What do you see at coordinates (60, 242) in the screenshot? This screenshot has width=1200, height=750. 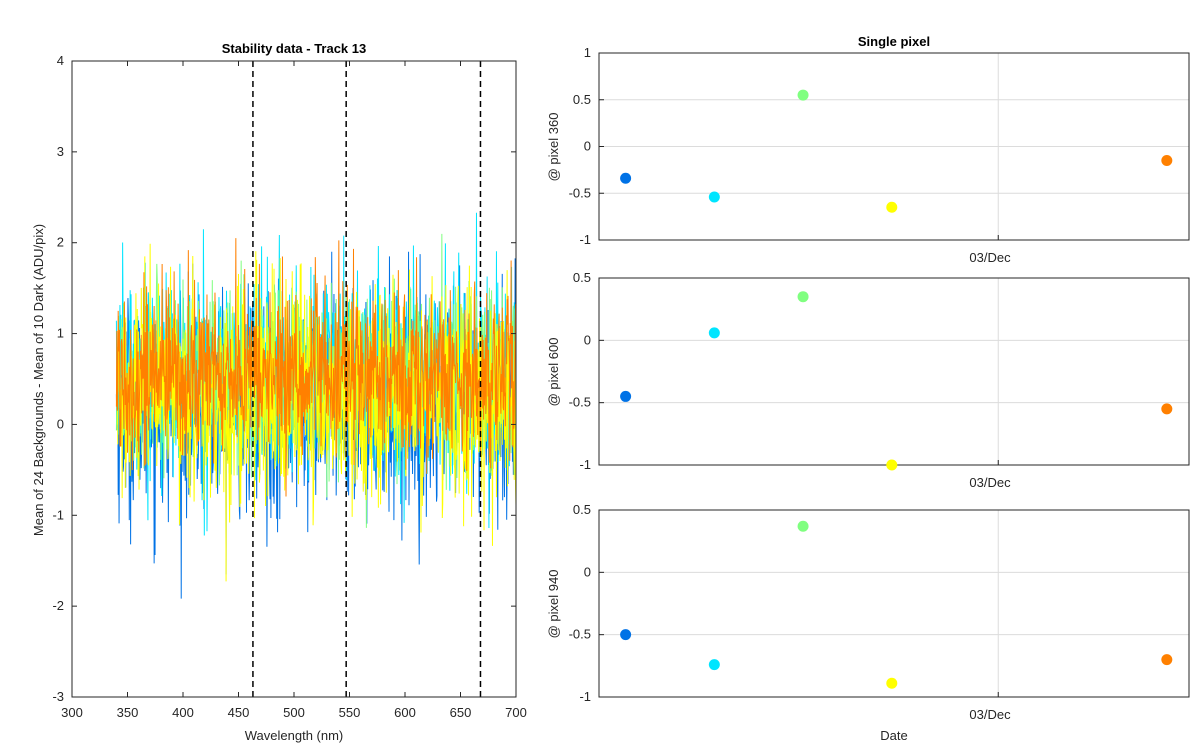 I see `y-tick-label: 2` at bounding box center [60, 242].